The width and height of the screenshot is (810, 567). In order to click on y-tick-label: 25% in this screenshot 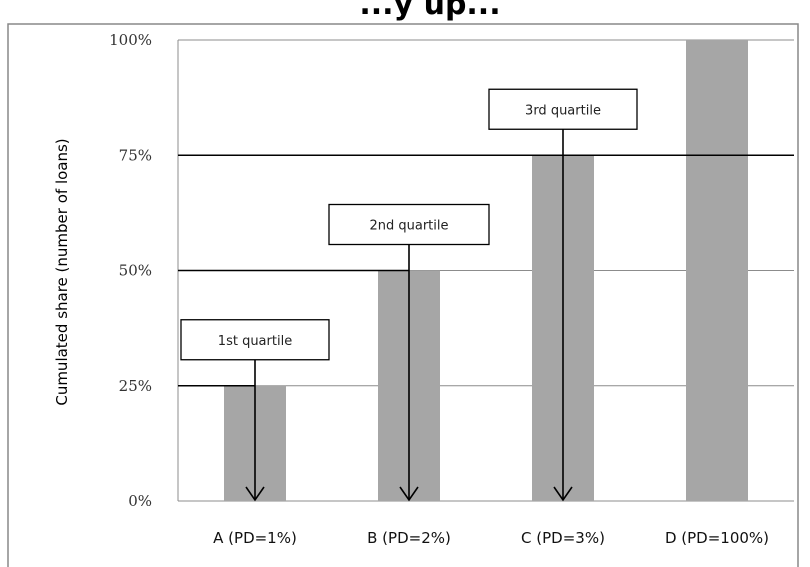, I will do `click(135, 386)`.